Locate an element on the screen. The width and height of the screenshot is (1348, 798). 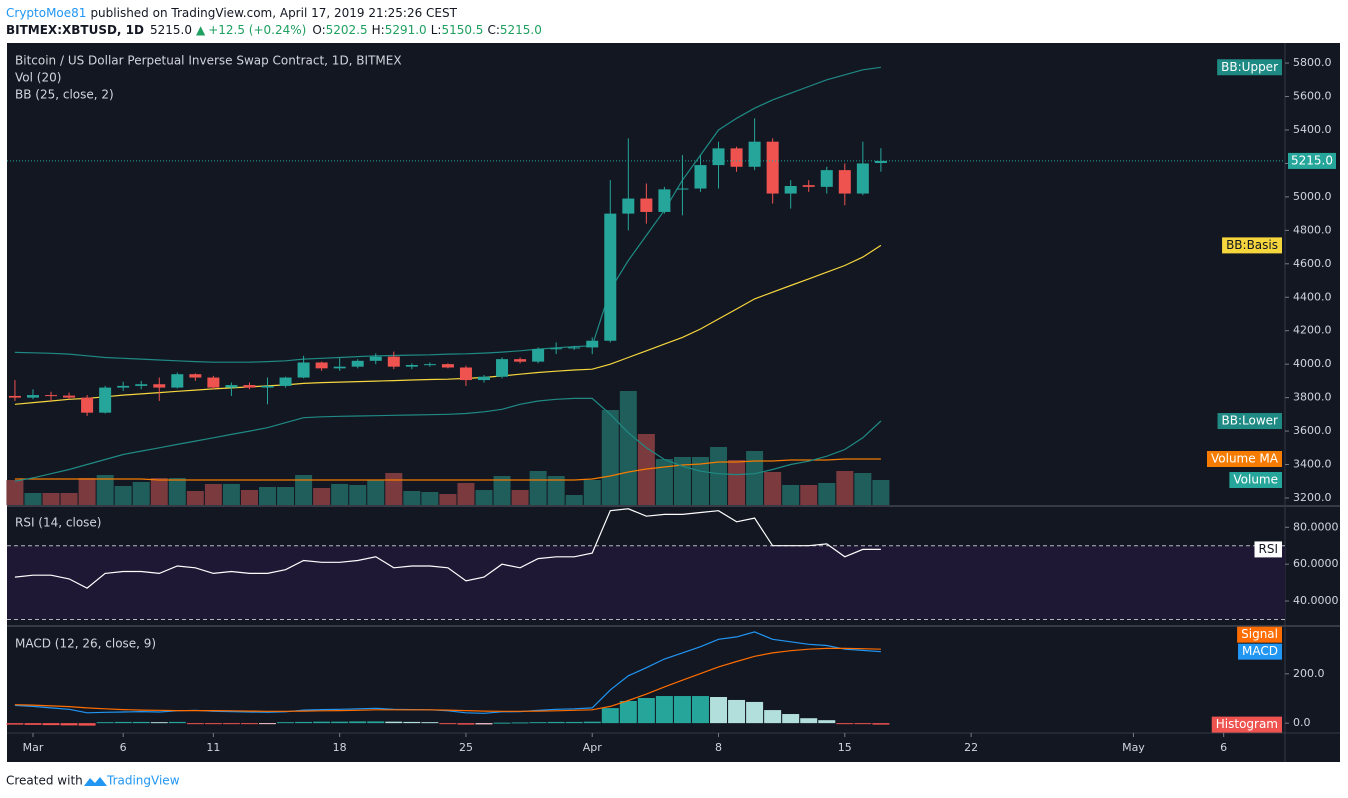
y-tick-label: 3800.0 is located at coordinates (1312, 397).